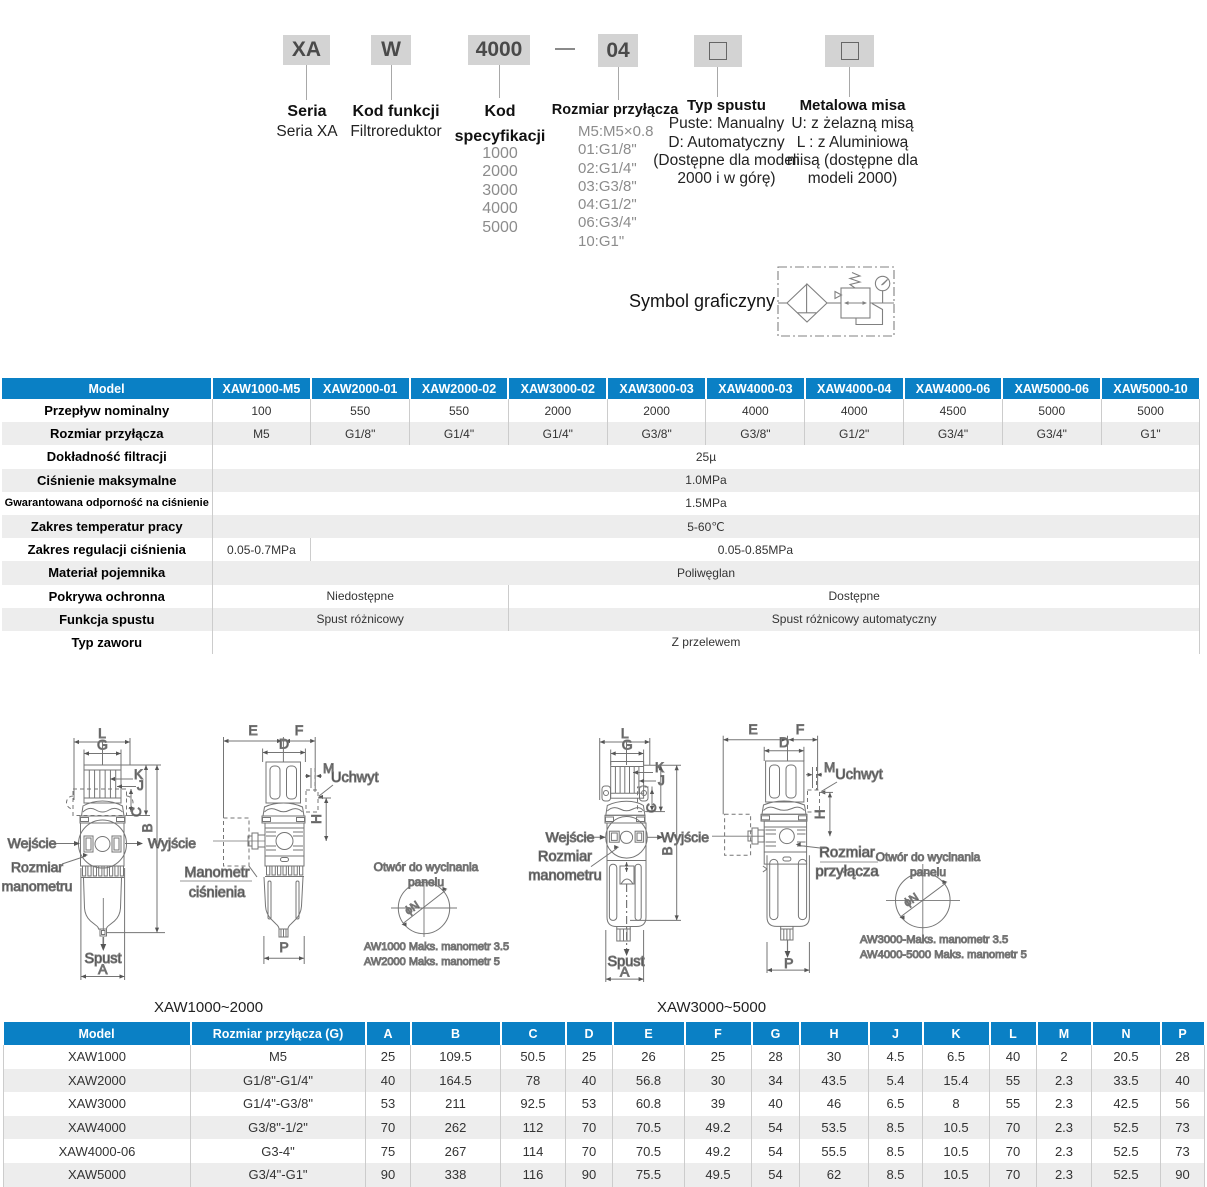 This screenshot has width=1207, height=1187. What do you see at coordinates (934, 940) in the screenshot?
I see `svg-text: AW3000-Maks. manometr 3.5` at bounding box center [934, 940].